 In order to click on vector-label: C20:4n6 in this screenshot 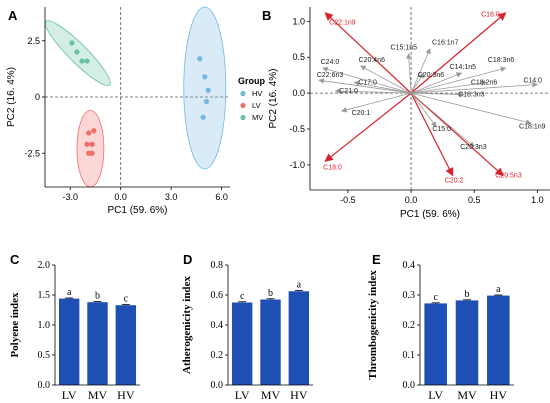, I will do `click(372, 60)`.